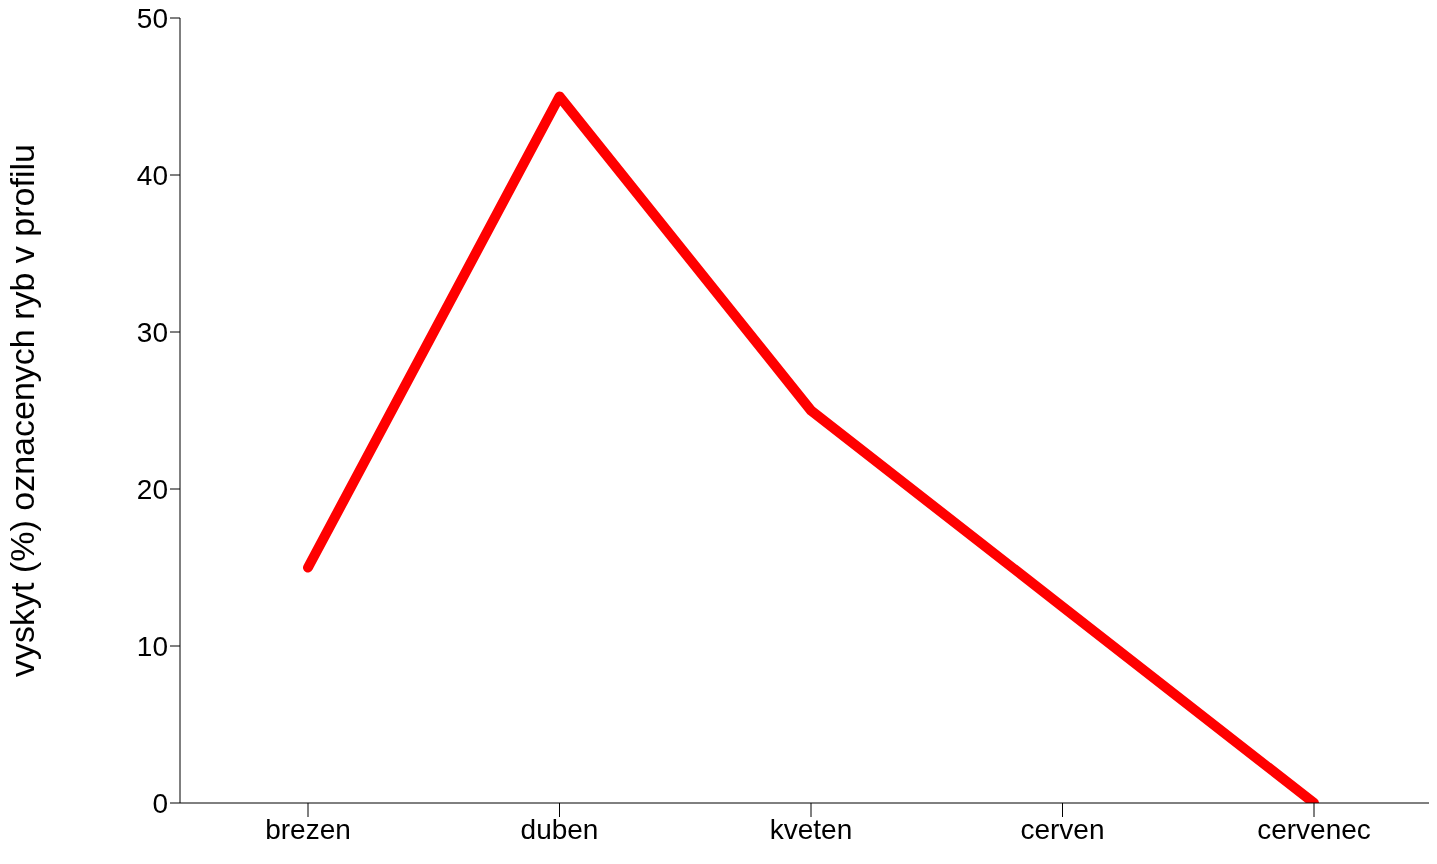 This screenshot has width=1437, height=864. I want to click on x-tick-label: cervenec, so click(1314, 829).